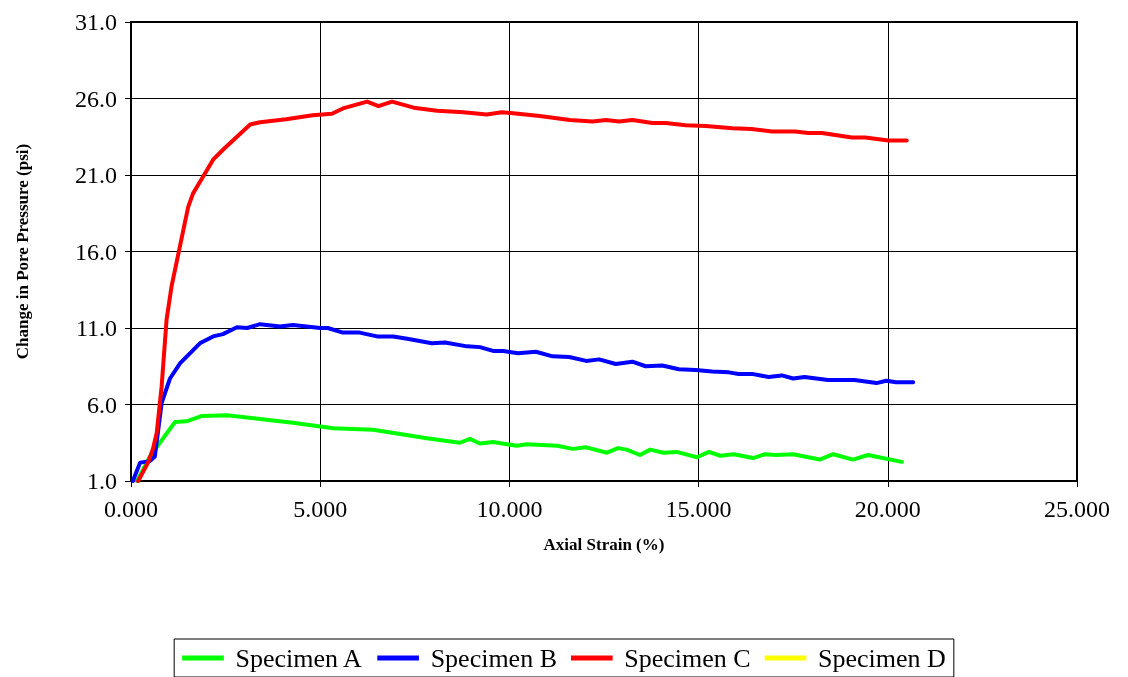 Image resolution: width=1128 pixels, height=677 pixels. I want to click on x-tick-label: 25.000, so click(1077, 509).